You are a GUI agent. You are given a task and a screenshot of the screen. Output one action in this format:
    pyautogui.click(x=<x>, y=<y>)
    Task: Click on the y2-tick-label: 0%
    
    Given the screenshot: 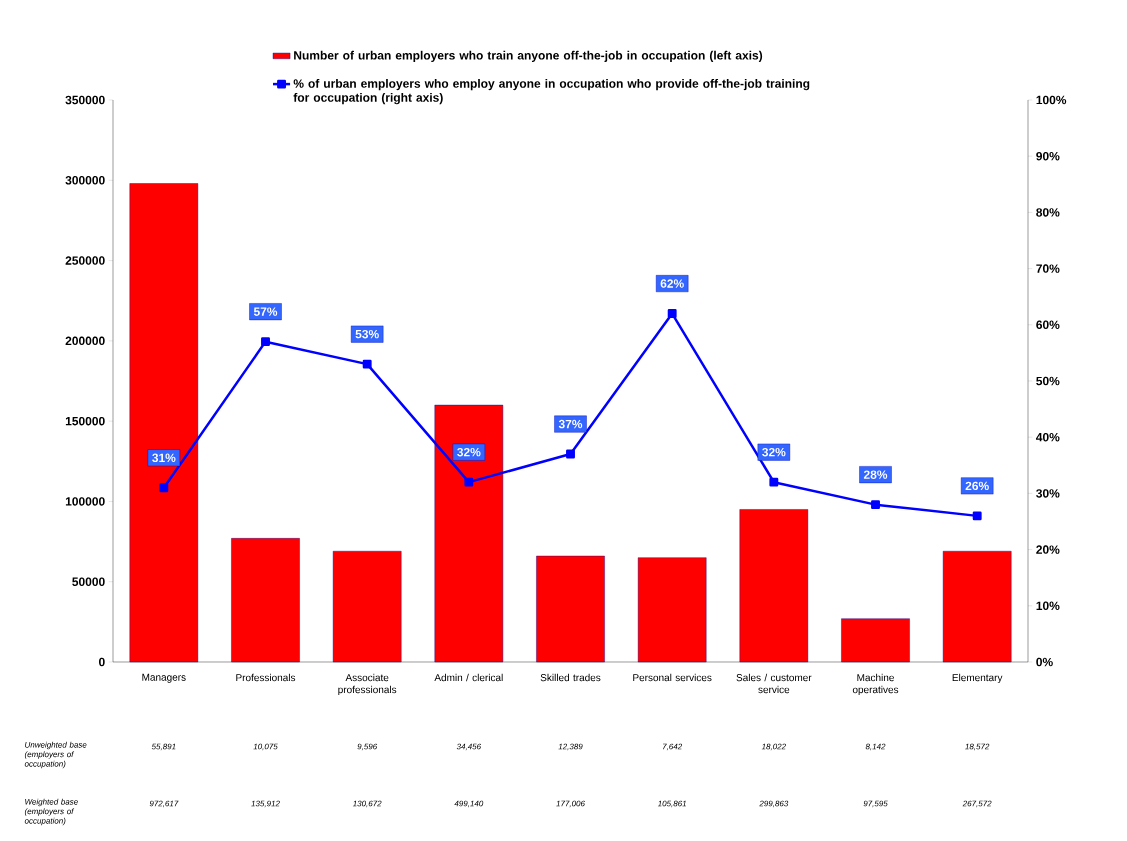 What is the action you would take?
    pyautogui.click(x=1044, y=662)
    